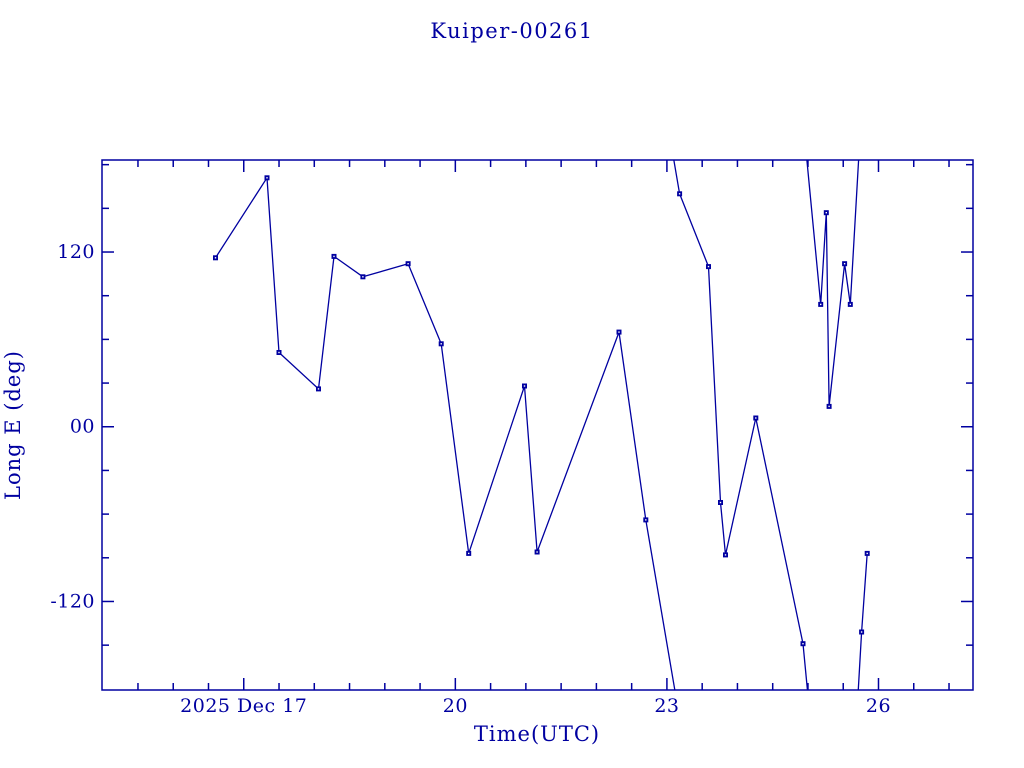 The height and width of the screenshot is (768, 1024). Describe the element at coordinates (666, 706) in the screenshot. I see `x-tick-label: 23` at that location.